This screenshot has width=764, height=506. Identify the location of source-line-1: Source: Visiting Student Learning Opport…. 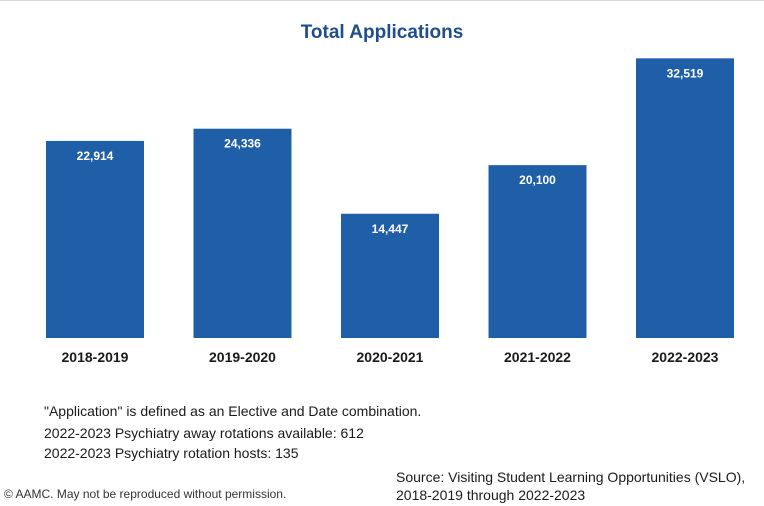
(571, 477).